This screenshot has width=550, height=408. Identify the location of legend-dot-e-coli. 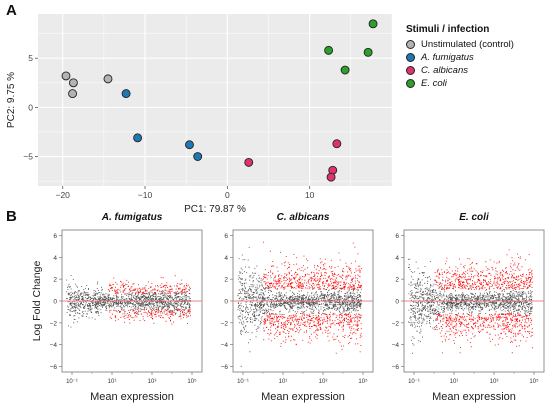
(410, 83).